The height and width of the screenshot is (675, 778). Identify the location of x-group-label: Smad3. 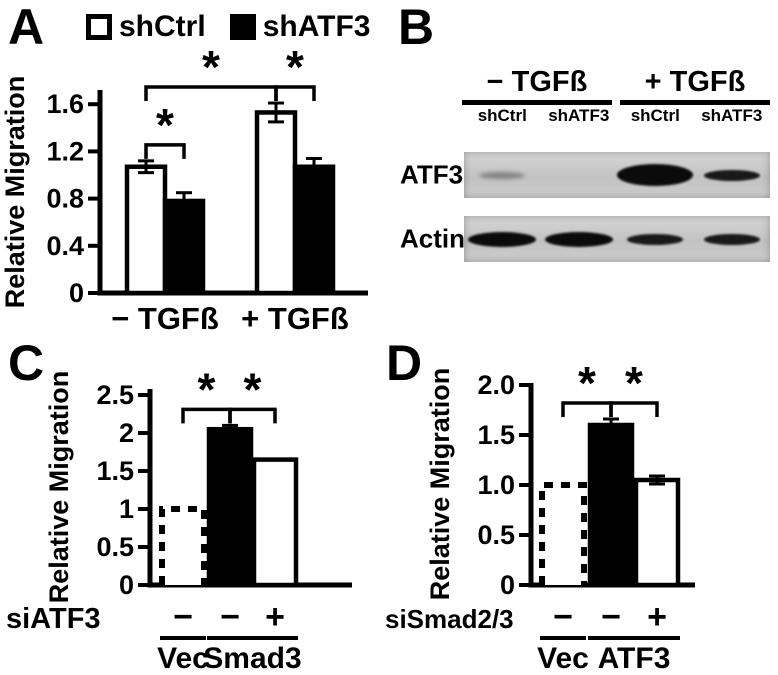
(252, 658).